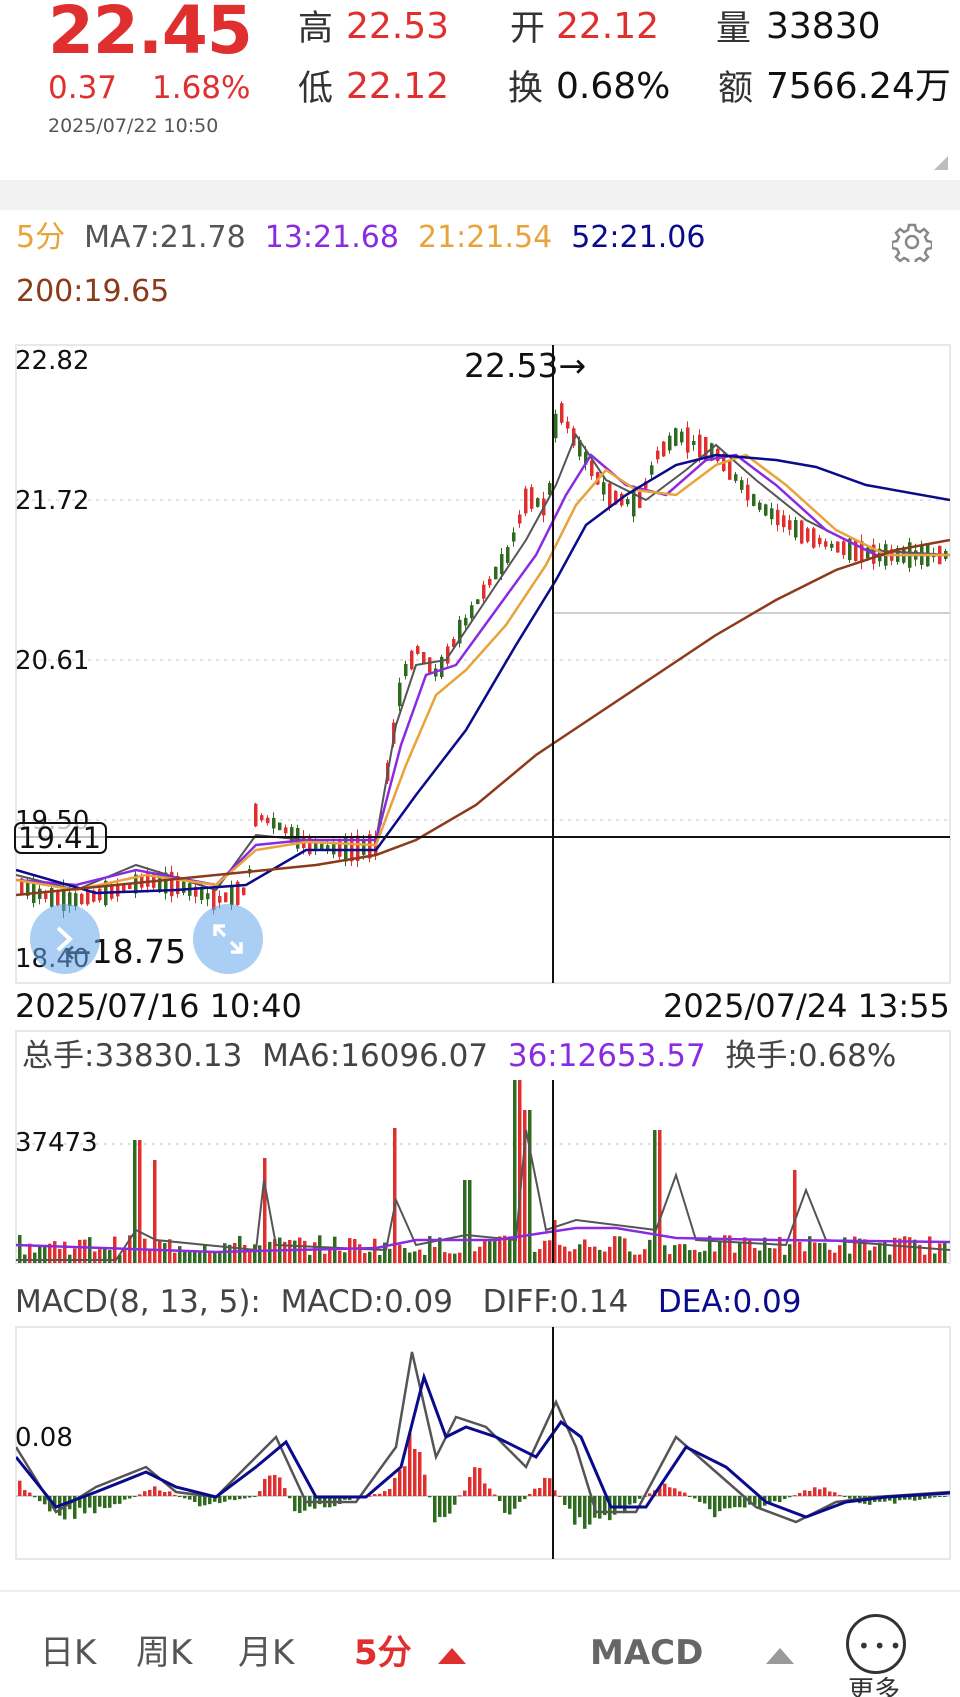  I want to click on scroll-back-button, so click(65, 939).